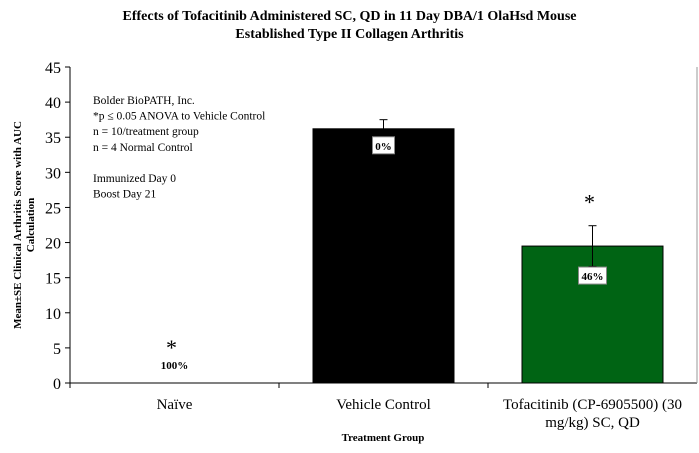 This screenshot has height=453, width=699. I want to click on data-label: 0%, so click(383, 147).